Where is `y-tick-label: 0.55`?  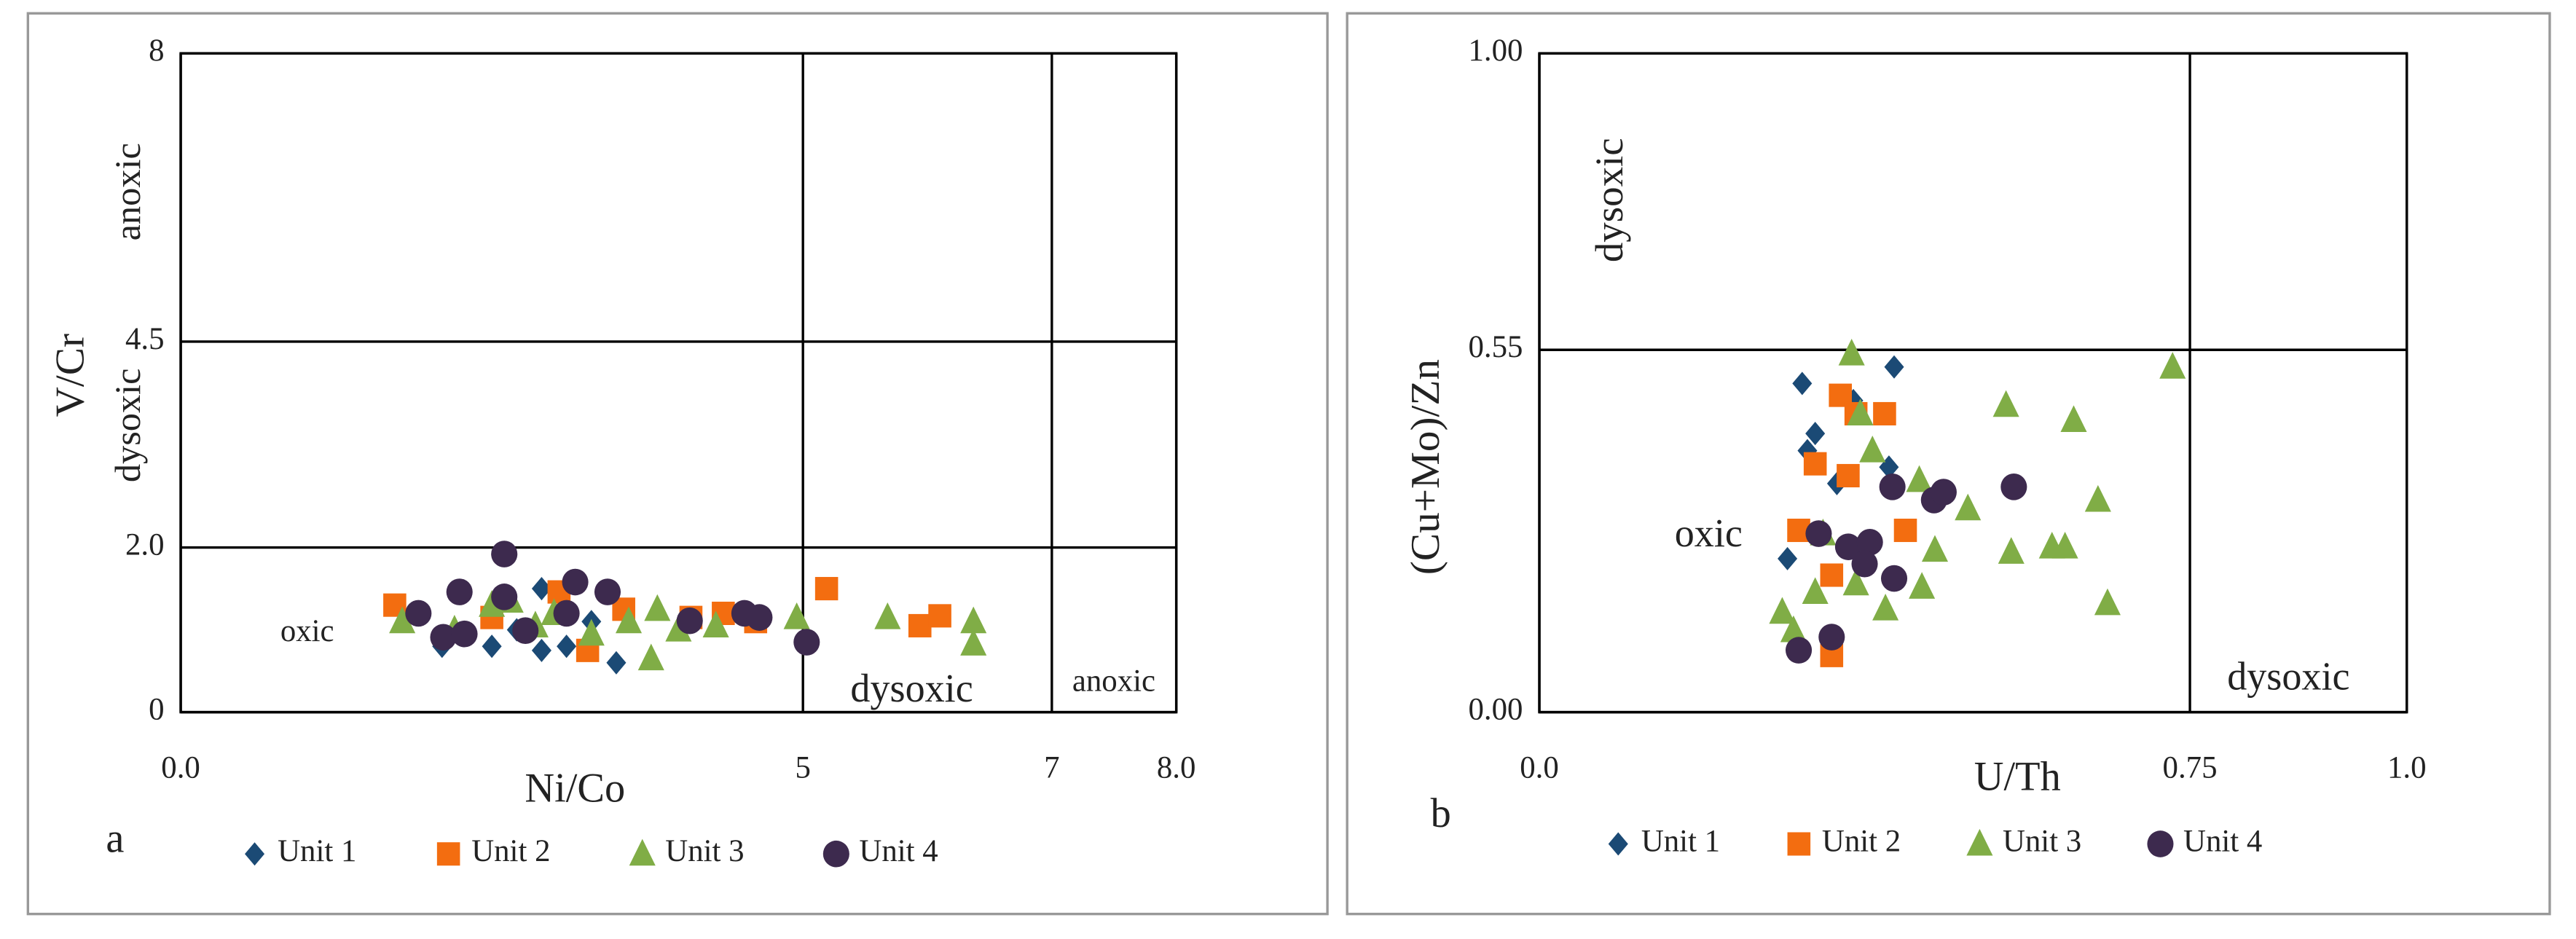
y-tick-label: 0.55 is located at coordinates (1496, 347).